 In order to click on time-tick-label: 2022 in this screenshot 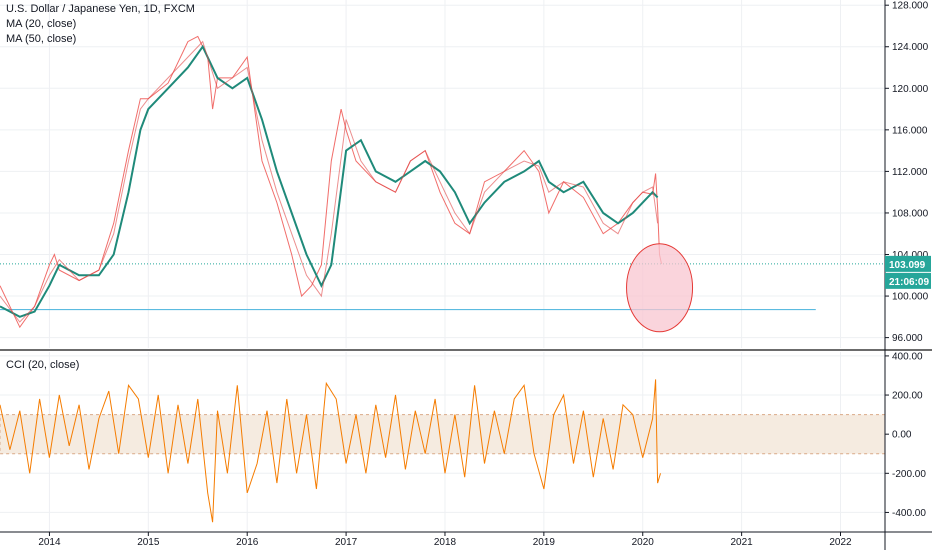, I will do `click(840, 542)`.